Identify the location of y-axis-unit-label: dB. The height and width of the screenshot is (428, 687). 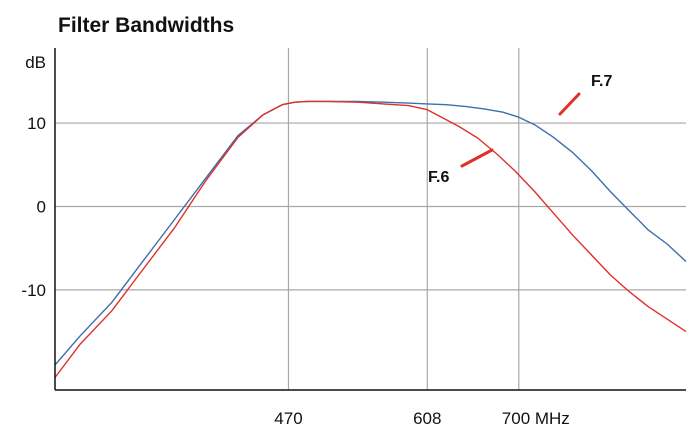
(35, 62).